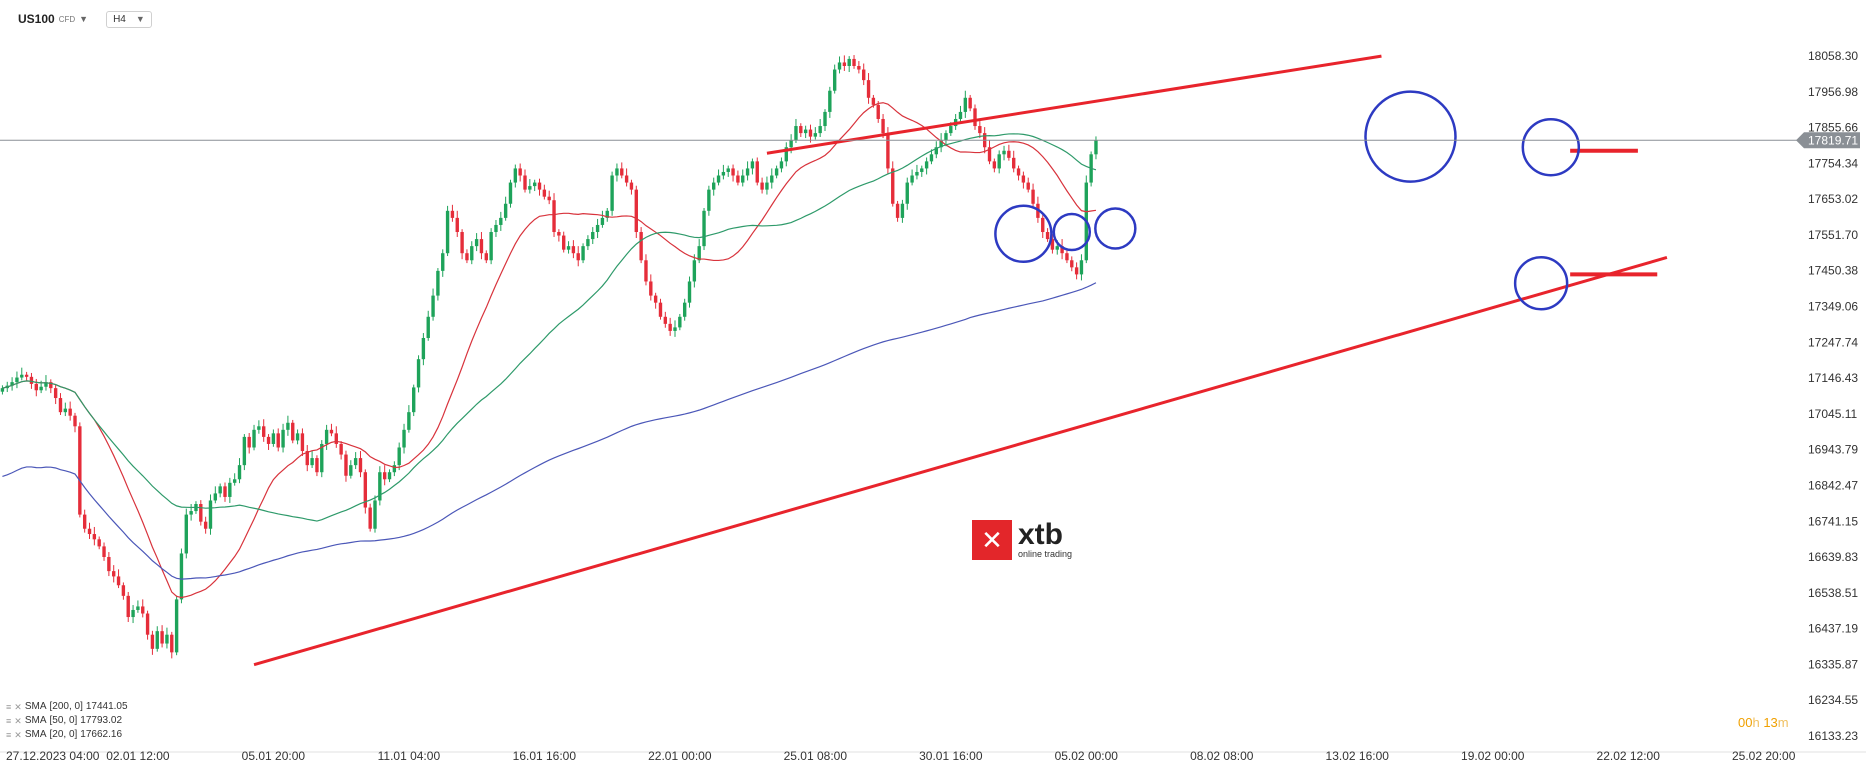 The width and height of the screenshot is (1866, 767). Describe the element at coordinates (67, 735) in the screenshot. I see `legend-row-sma20: ≡ ✕ SMA [20, 0] 17662.16` at that location.